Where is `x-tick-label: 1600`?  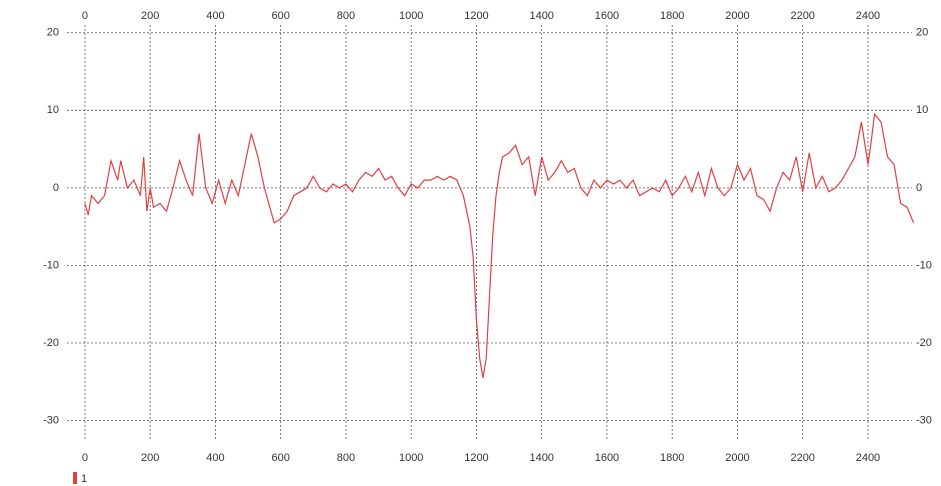
x-tick-label: 1600 is located at coordinates (607, 458).